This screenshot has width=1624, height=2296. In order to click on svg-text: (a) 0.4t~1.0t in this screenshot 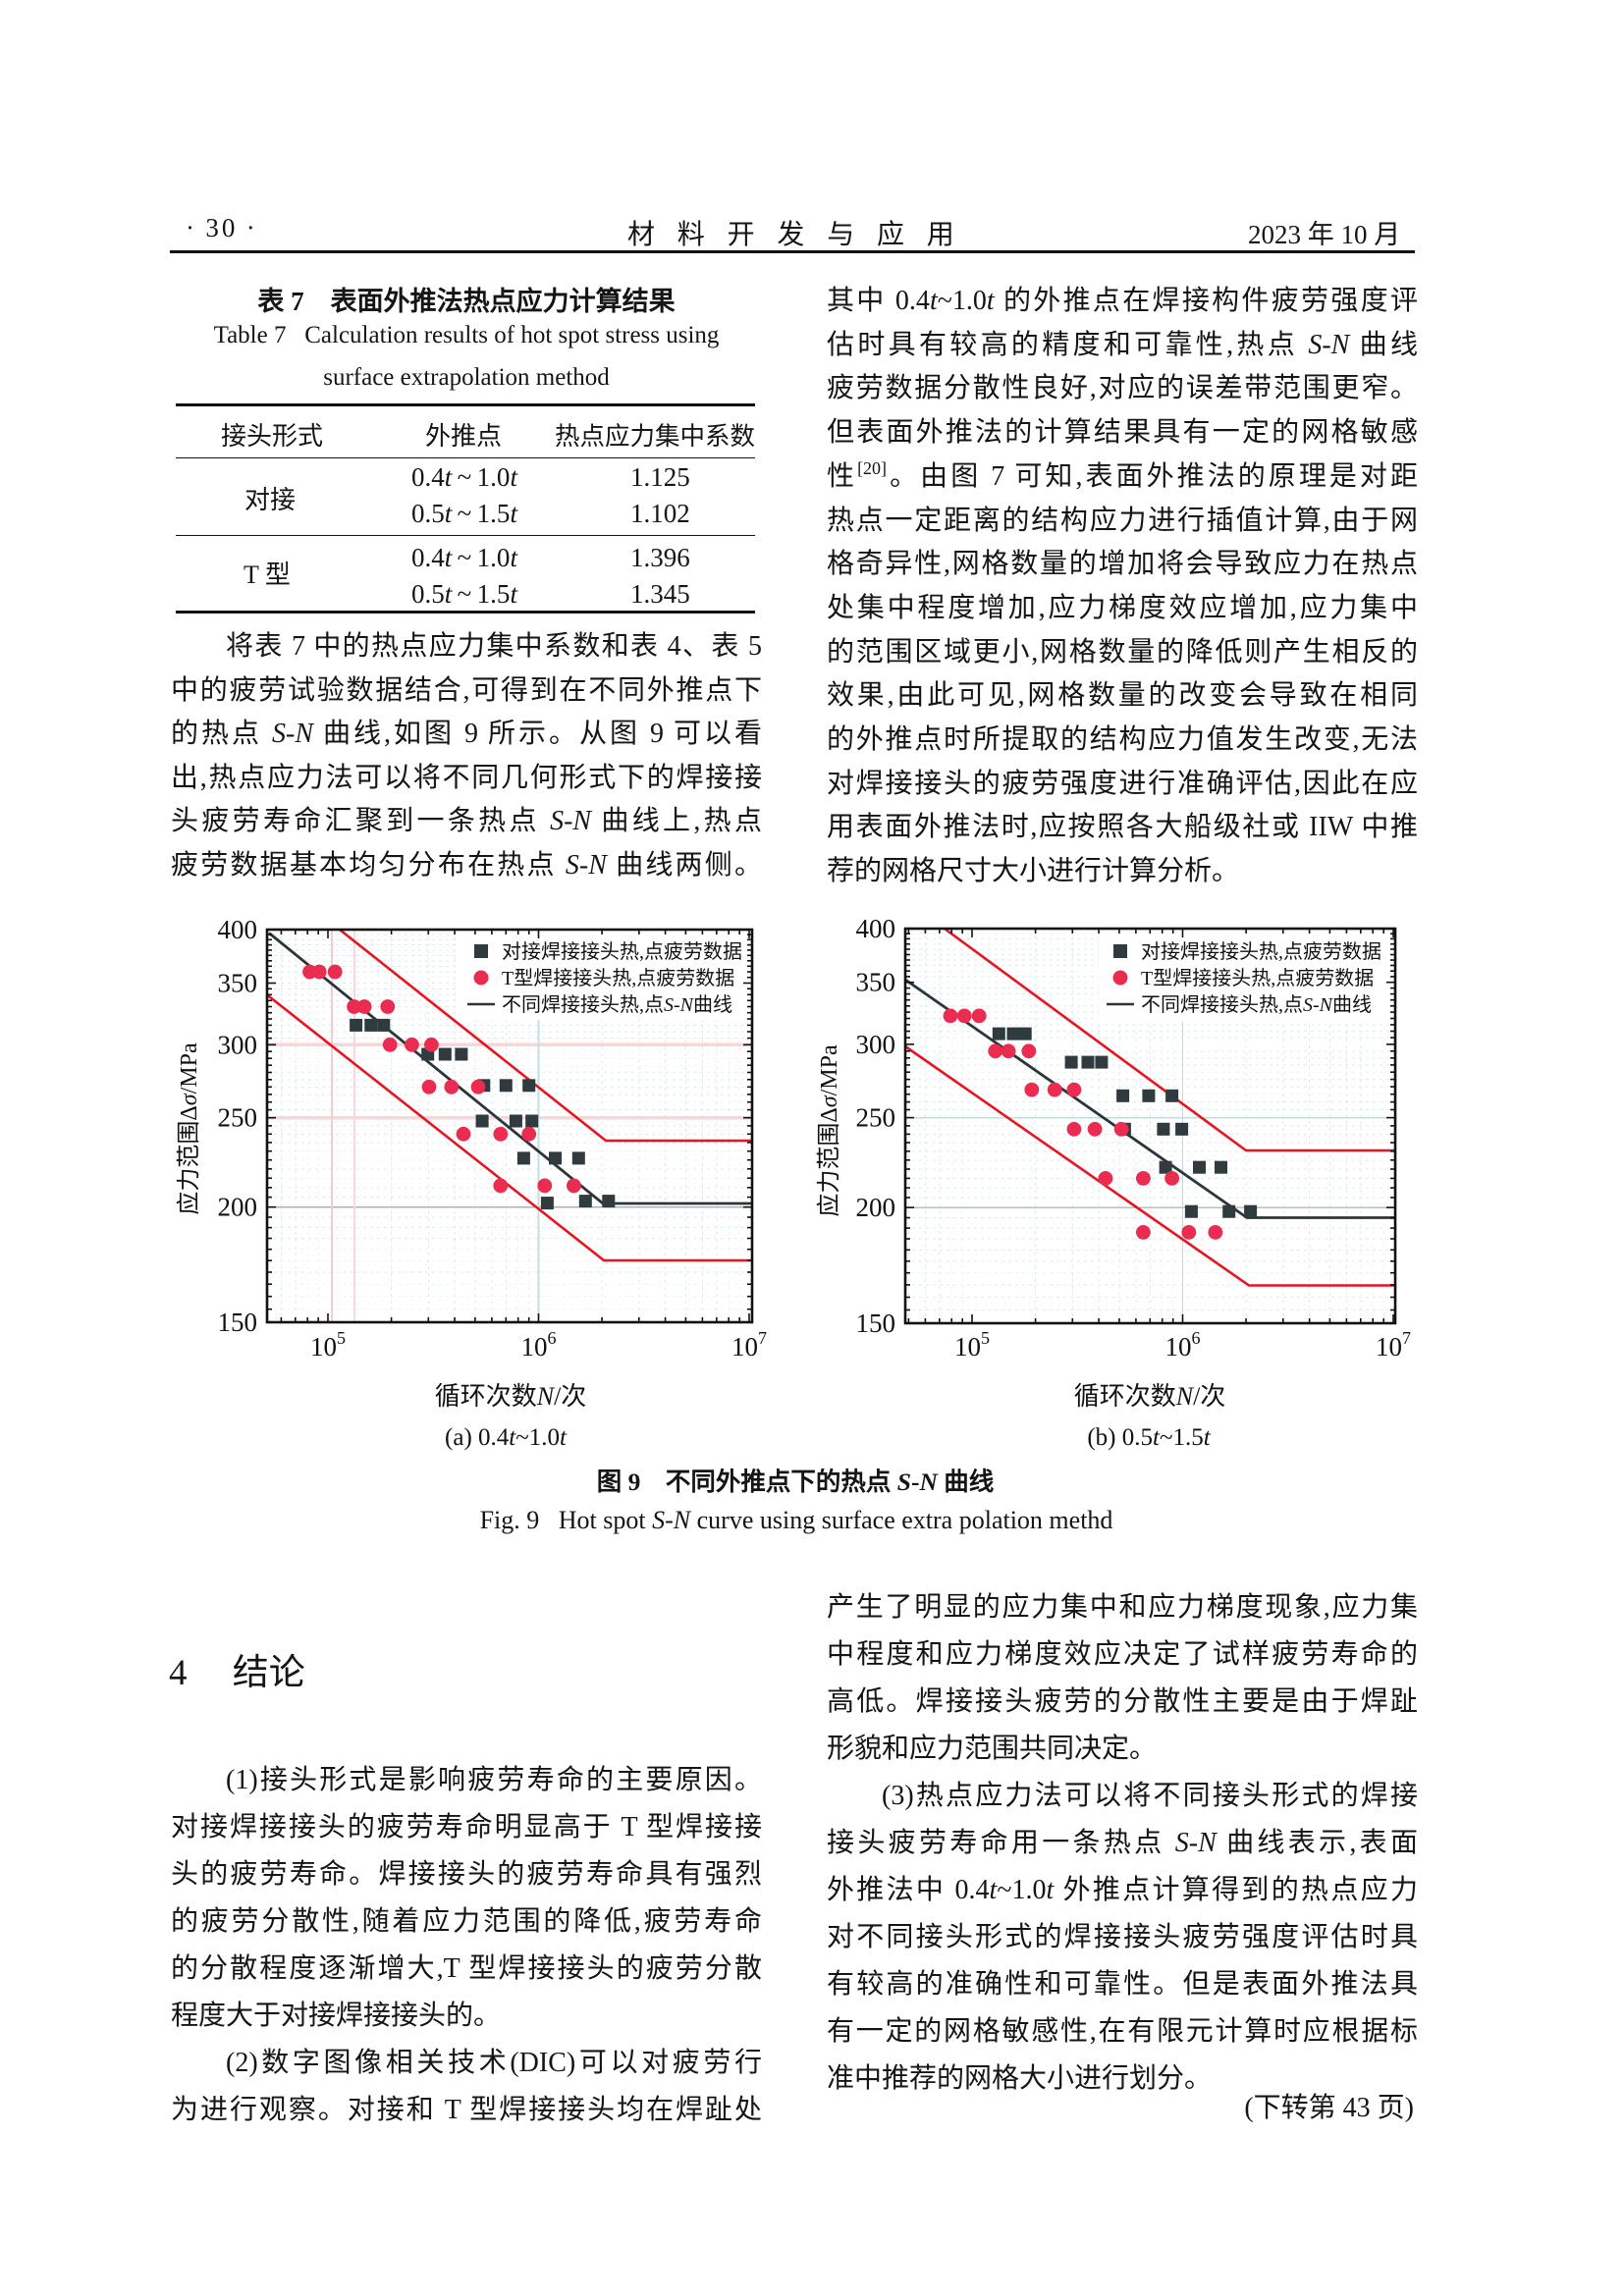, I will do `click(506, 1437)`.